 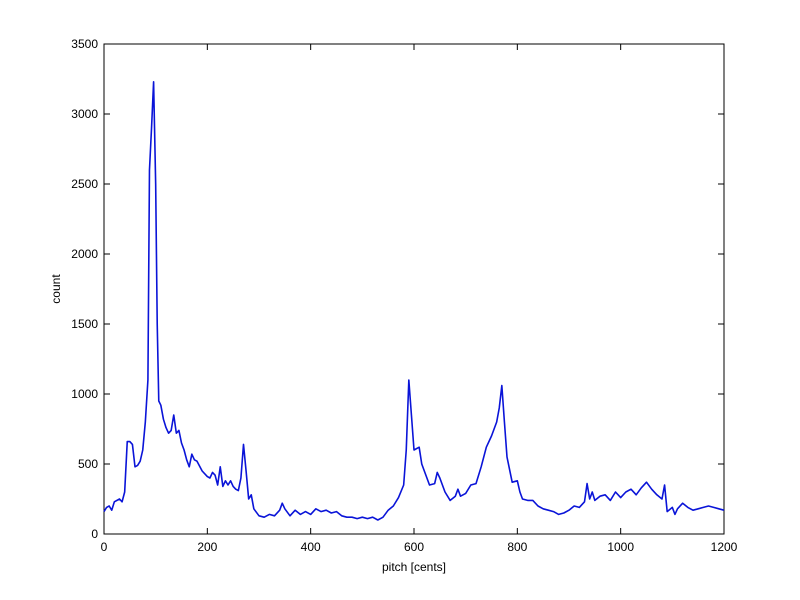 What do you see at coordinates (94, 534) in the screenshot?
I see `y-tick-label: 0` at bounding box center [94, 534].